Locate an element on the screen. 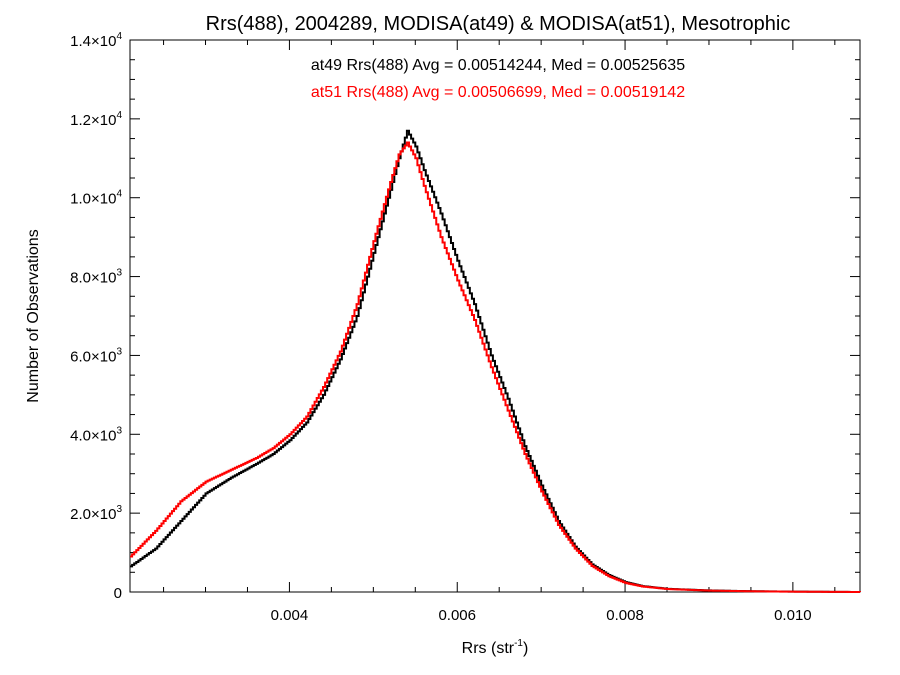  y-tick-label: 2.0×10³ is located at coordinates (96, 513).